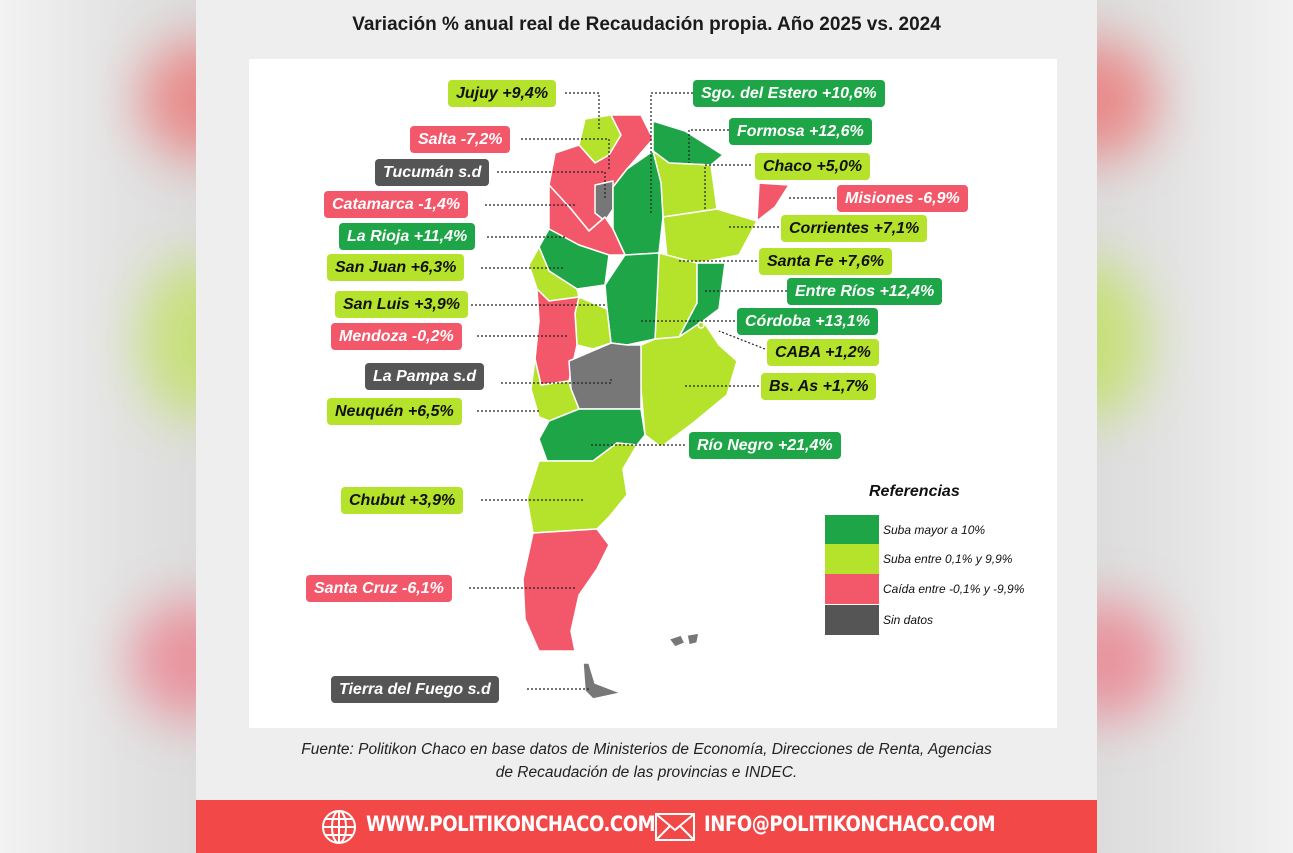 The height and width of the screenshot is (853, 1293). What do you see at coordinates (934, 530) in the screenshot?
I see `legend-item-suba-mayor: Suba mayor a 10%` at bounding box center [934, 530].